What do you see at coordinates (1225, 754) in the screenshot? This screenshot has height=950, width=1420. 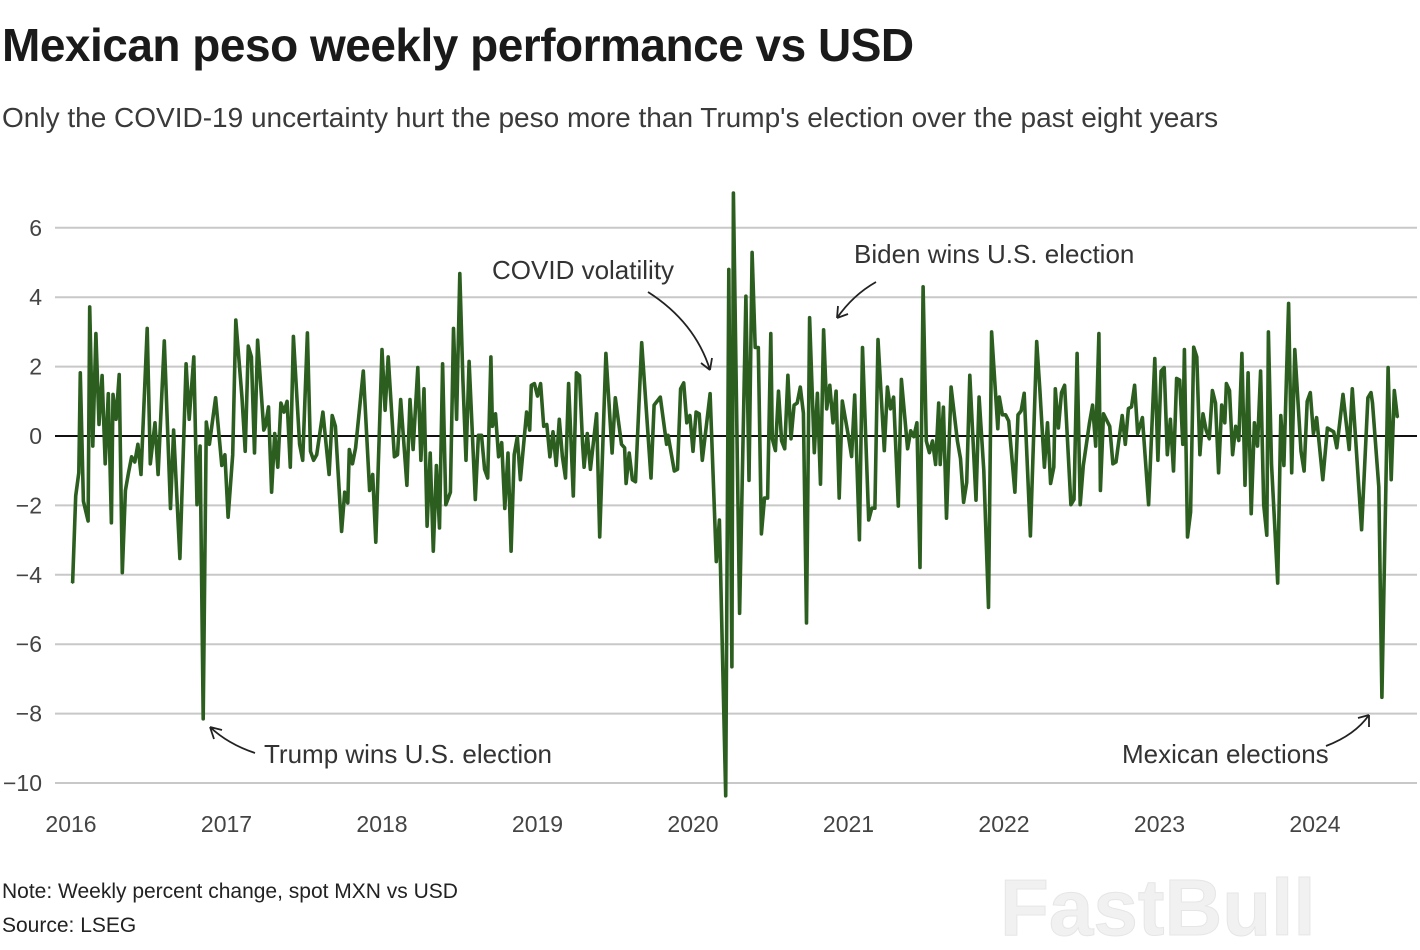 I see `annotation-mexico-label: Mexican elections` at bounding box center [1225, 754].